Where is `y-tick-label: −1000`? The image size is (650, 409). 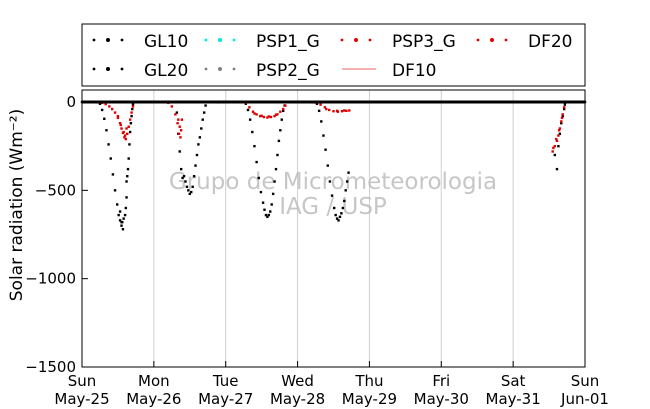 y-tick-label: −1000 is located at coordinates (50, 279).